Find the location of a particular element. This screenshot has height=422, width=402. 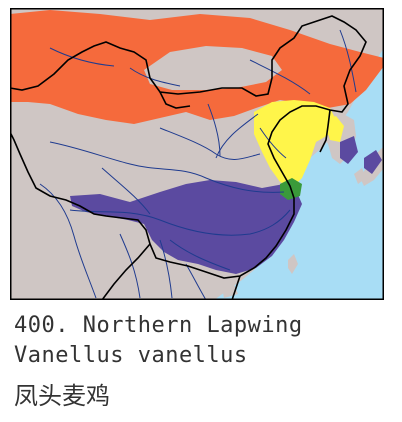

yellow-sea-inlet is located at coordinates (321, 169).